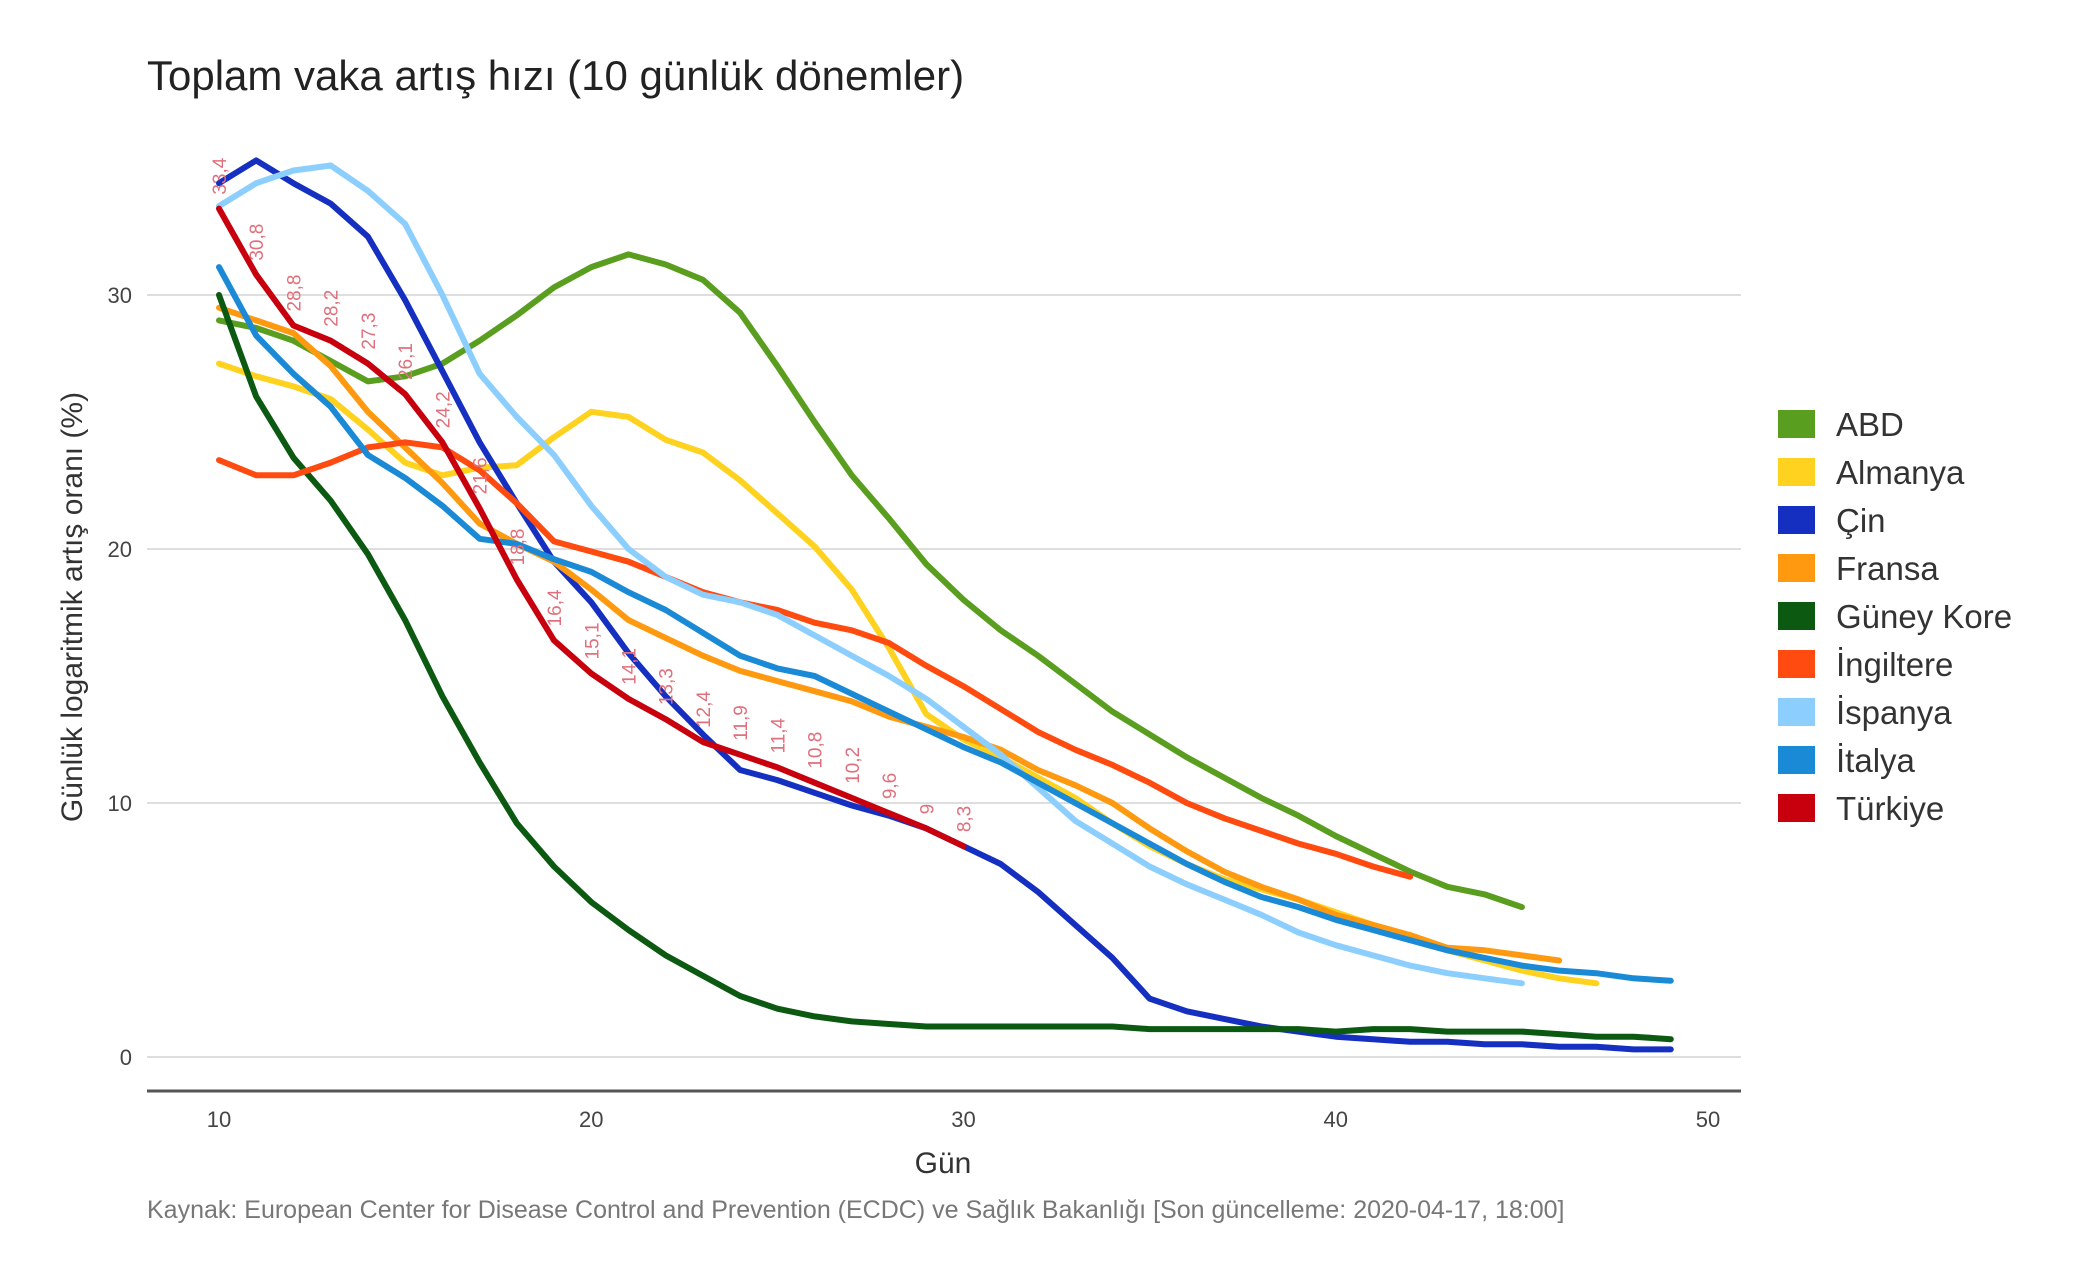  What do you see at coordinates (518, 546) in the screenshot?
I see `data-label: 18,8` at bounding box center [518, 546].